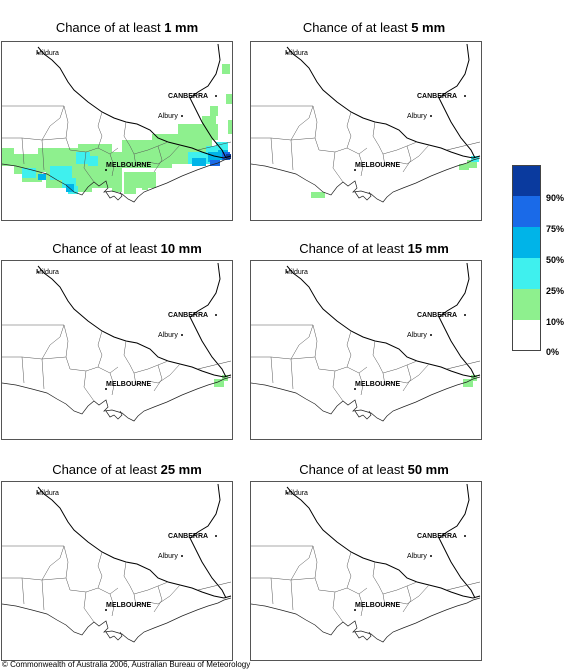 This screenshot has height=671, width=570. What do you see at coordinates (127, 248) in the screenshot?
I see `panel-title-10mm: Chance of at least 10 mm` at bounding box center [127, 248].